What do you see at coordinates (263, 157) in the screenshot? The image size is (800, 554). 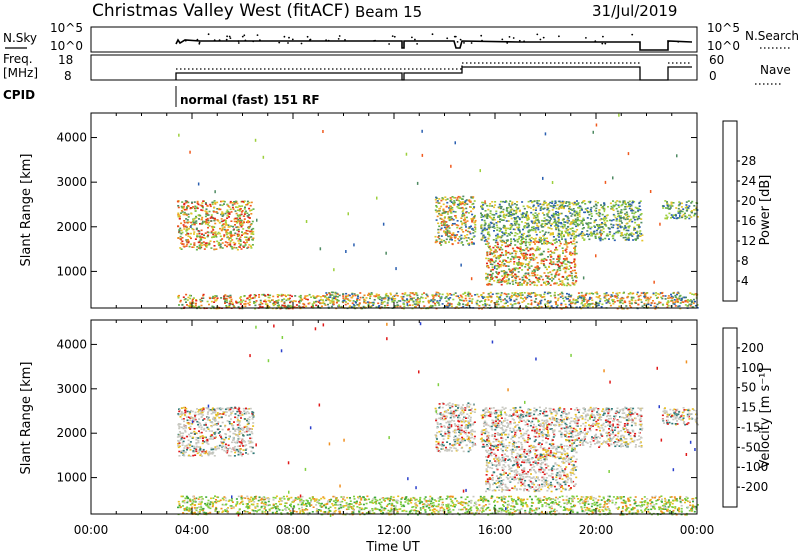 I see `heatmap-speck` at bounding box center [263, 157].